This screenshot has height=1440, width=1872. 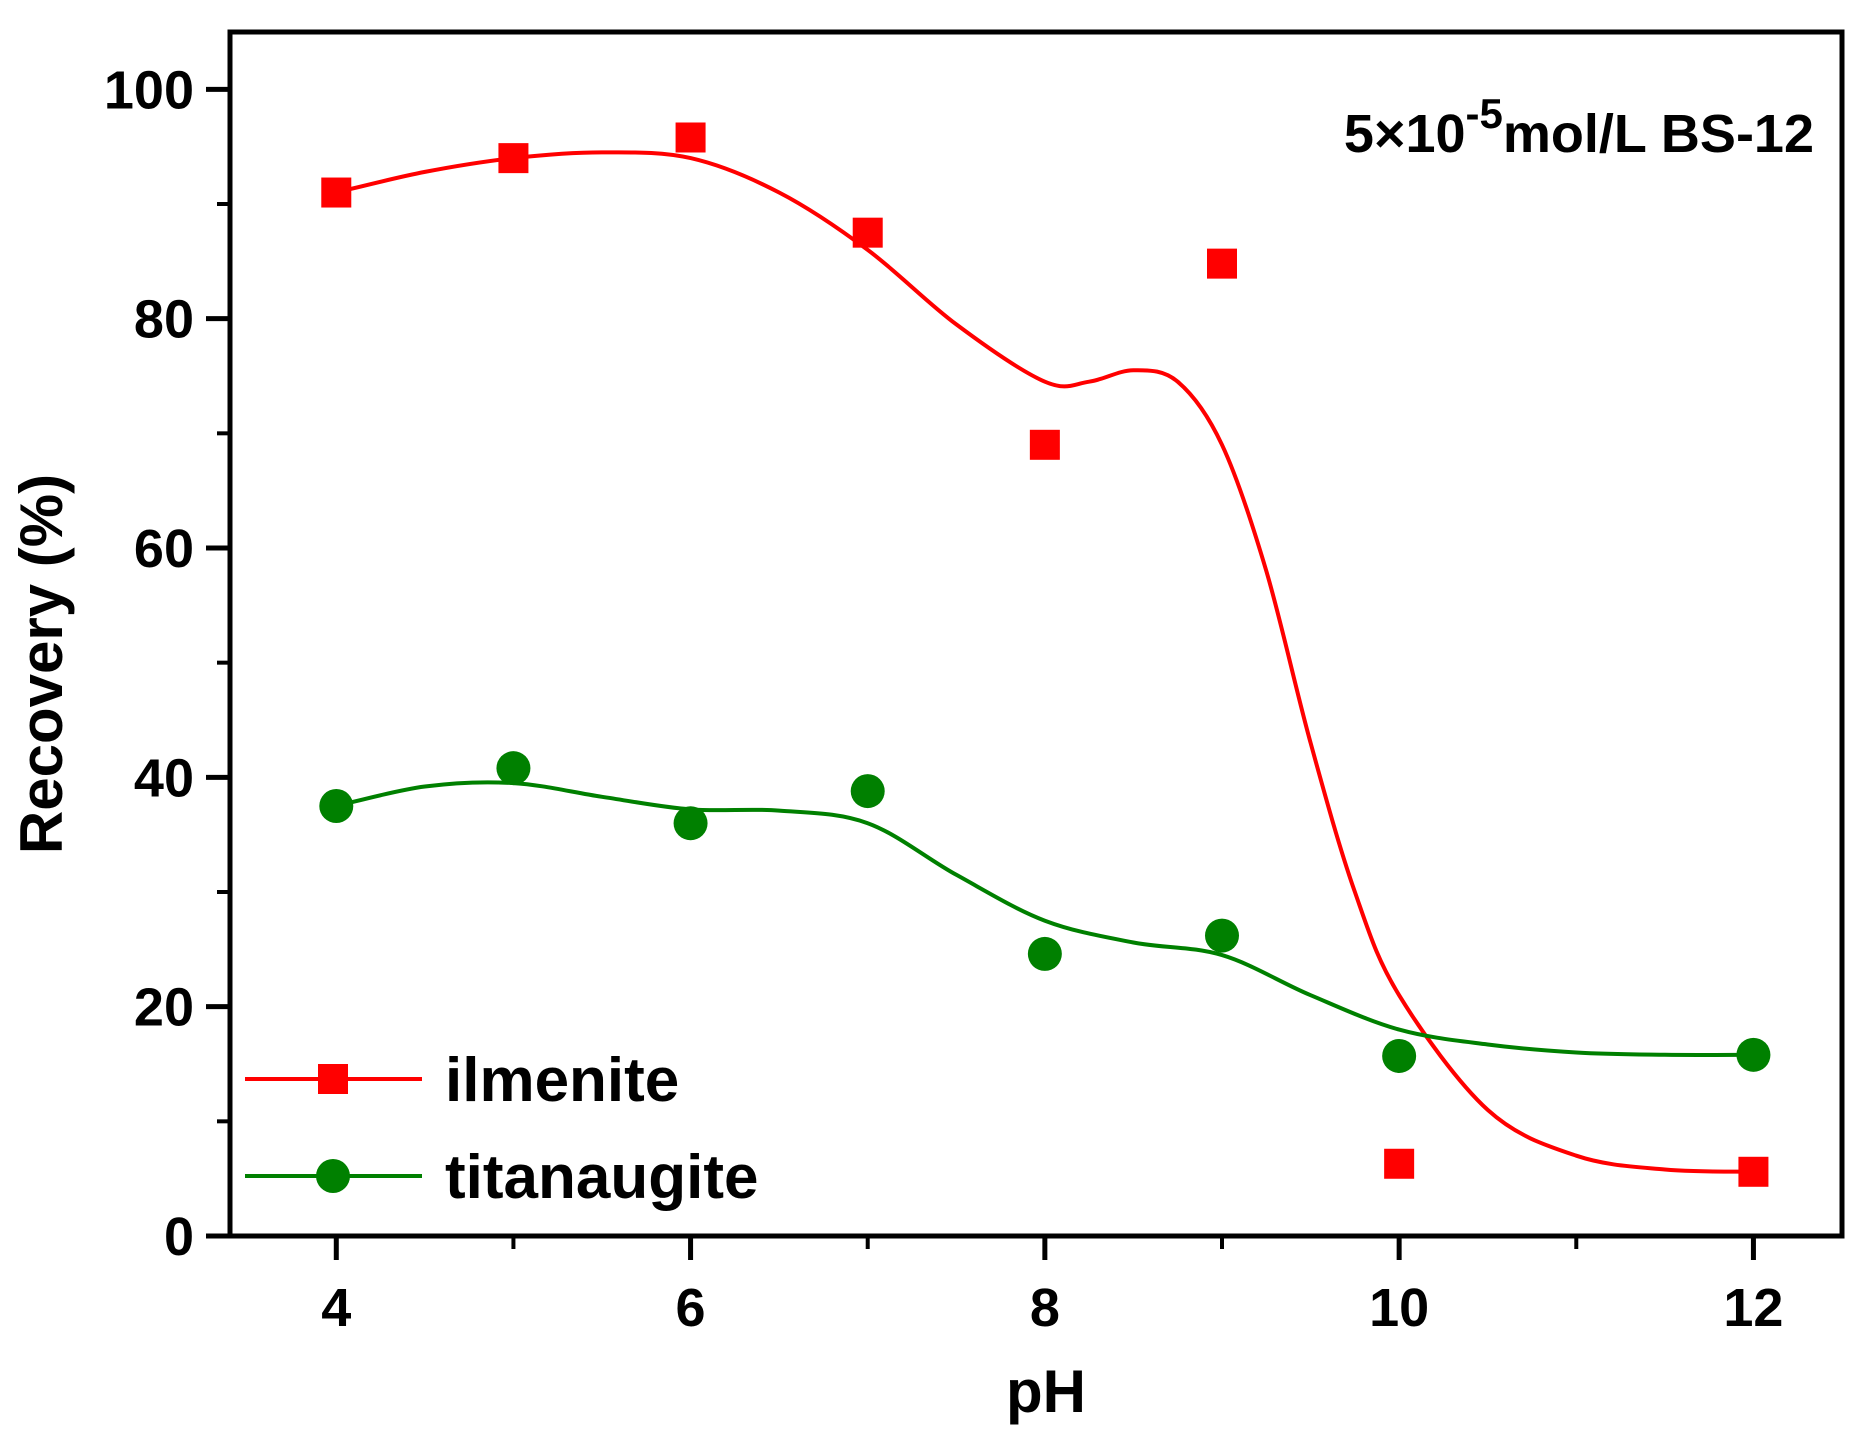 What do you see at coordinates (501, 1129) in the screenshot?
I see `legend: ilmenite titanaugite` at bounding box center [501, 1129].